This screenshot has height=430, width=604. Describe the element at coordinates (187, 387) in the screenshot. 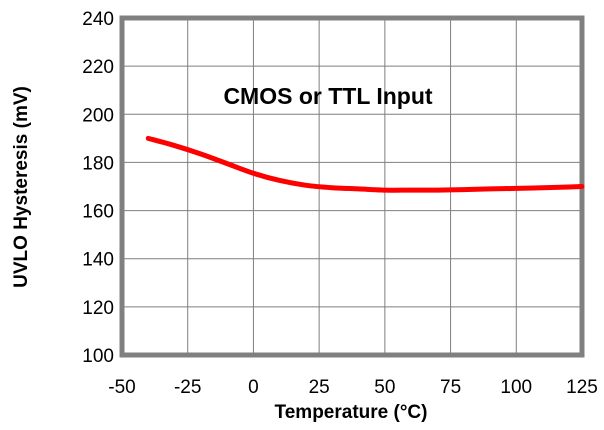

I see `x-tick-label: -25` at that location.